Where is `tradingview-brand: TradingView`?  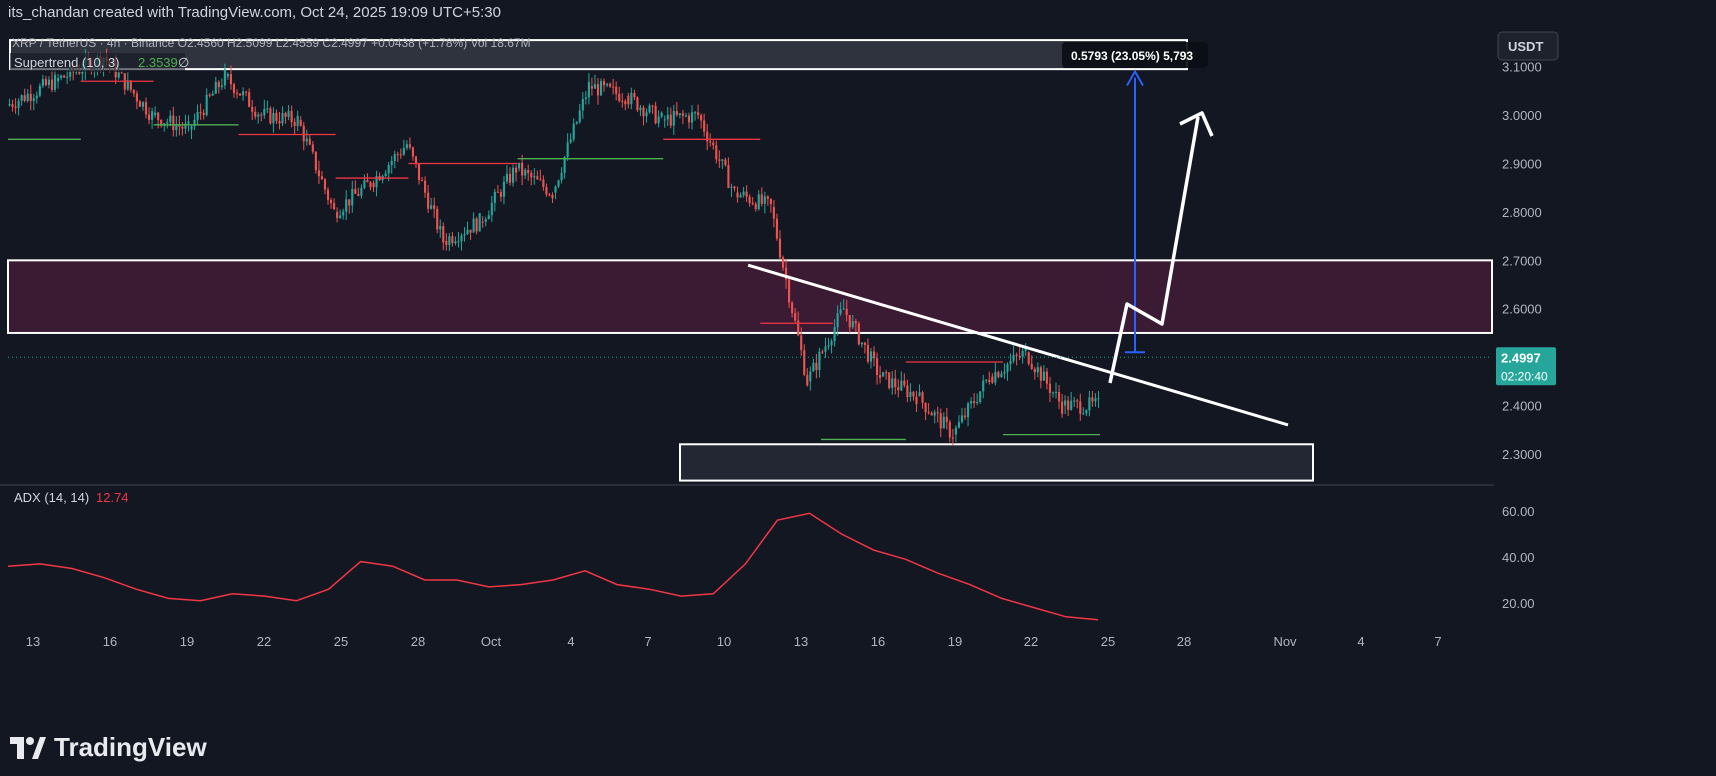 tradingview-brand: TradingView is located at coordinates (108, 747).